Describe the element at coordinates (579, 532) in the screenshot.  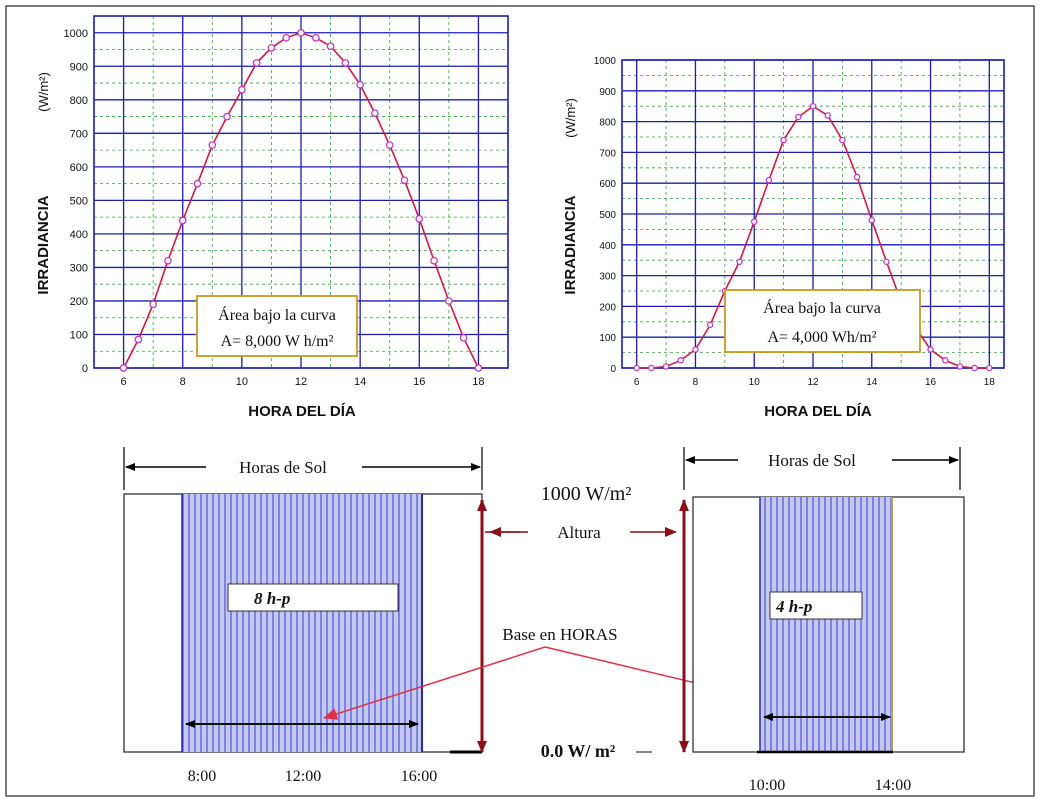
I see `altura-label: Altura` at that location.